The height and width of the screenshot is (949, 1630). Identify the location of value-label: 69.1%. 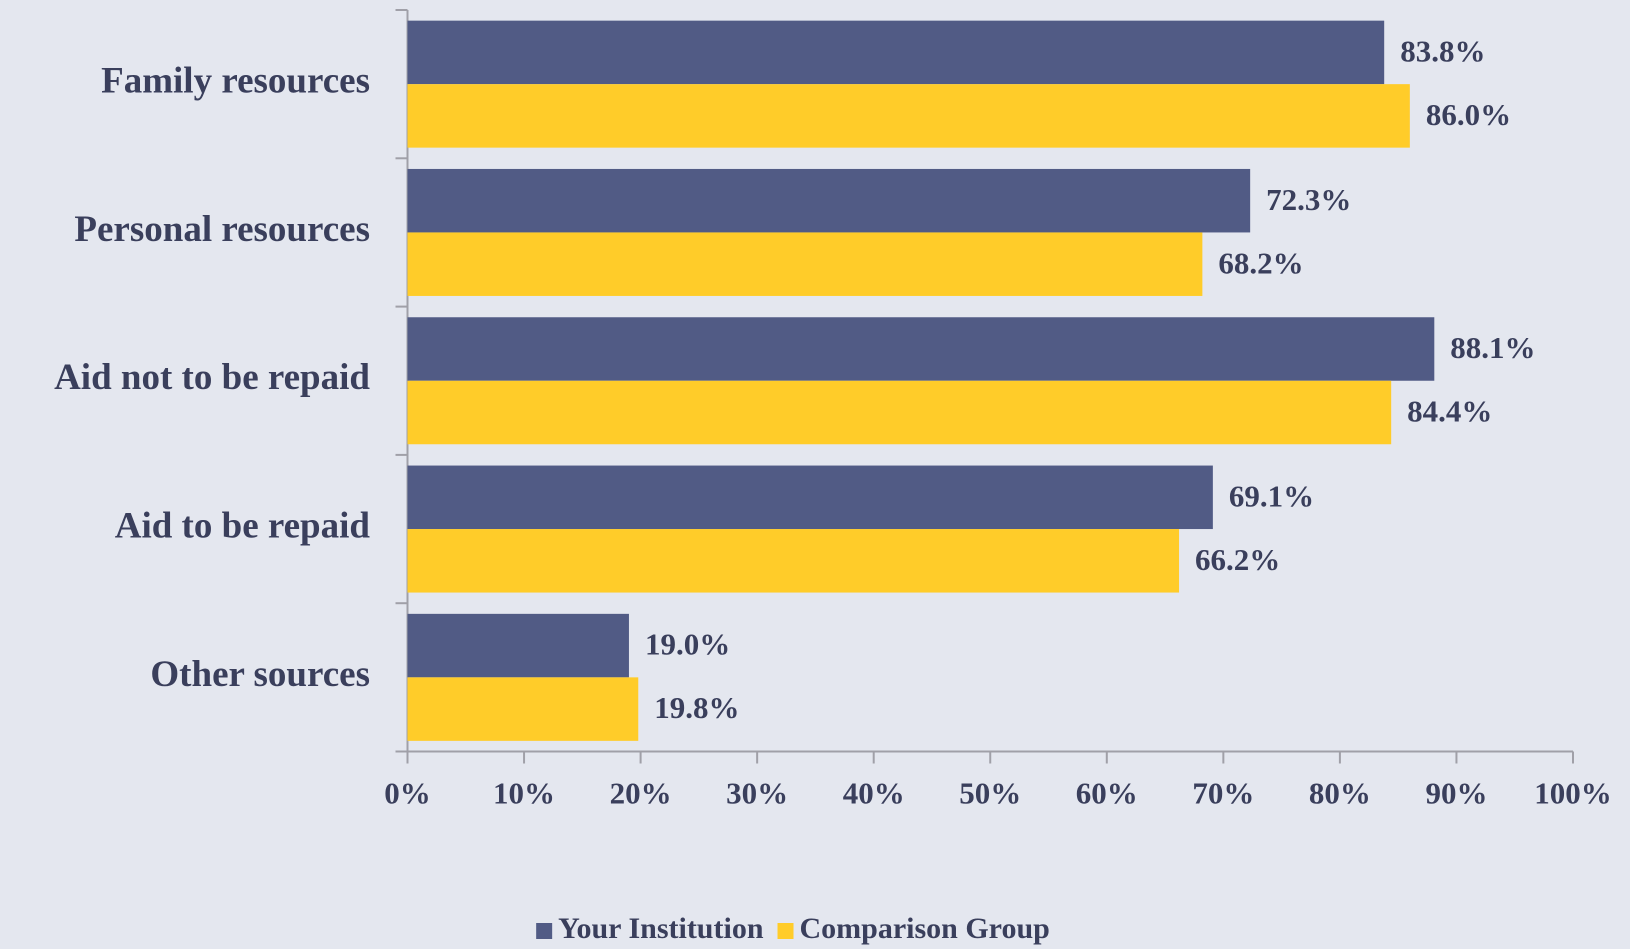
(1271, 495).